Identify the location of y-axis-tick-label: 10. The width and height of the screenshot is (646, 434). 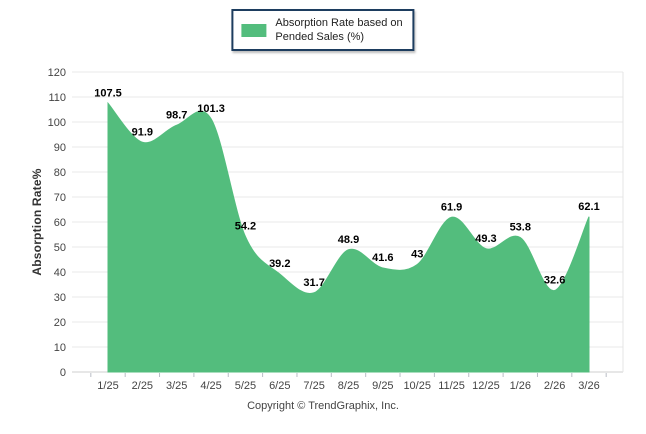
(60, 348).